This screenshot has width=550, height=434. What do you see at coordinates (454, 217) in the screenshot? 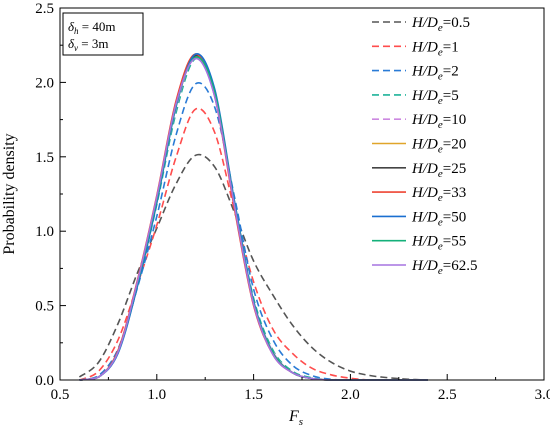
I see `legend-label-value: =50` at bounding box center [454, 217].